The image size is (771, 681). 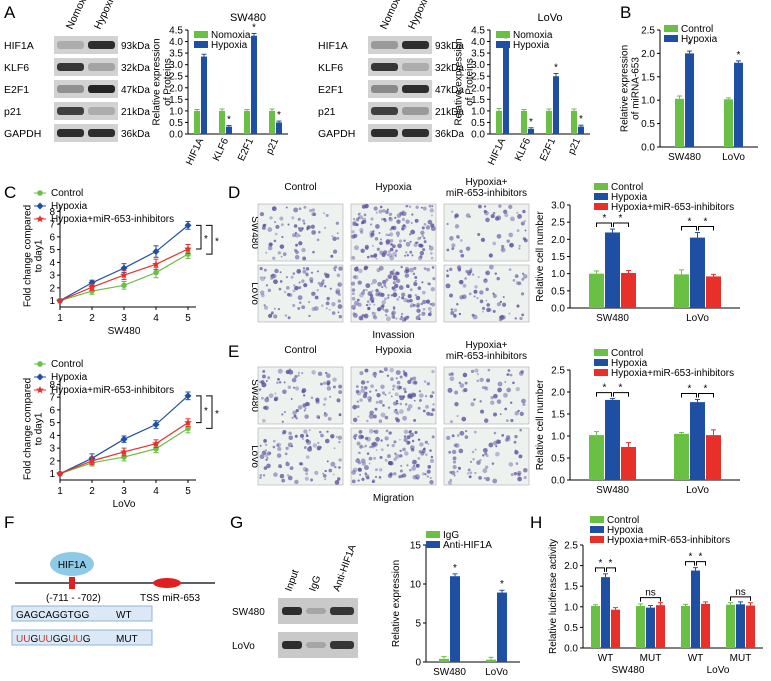 I want to click on x-tick-label: MUT, so click(x=651, y=658).